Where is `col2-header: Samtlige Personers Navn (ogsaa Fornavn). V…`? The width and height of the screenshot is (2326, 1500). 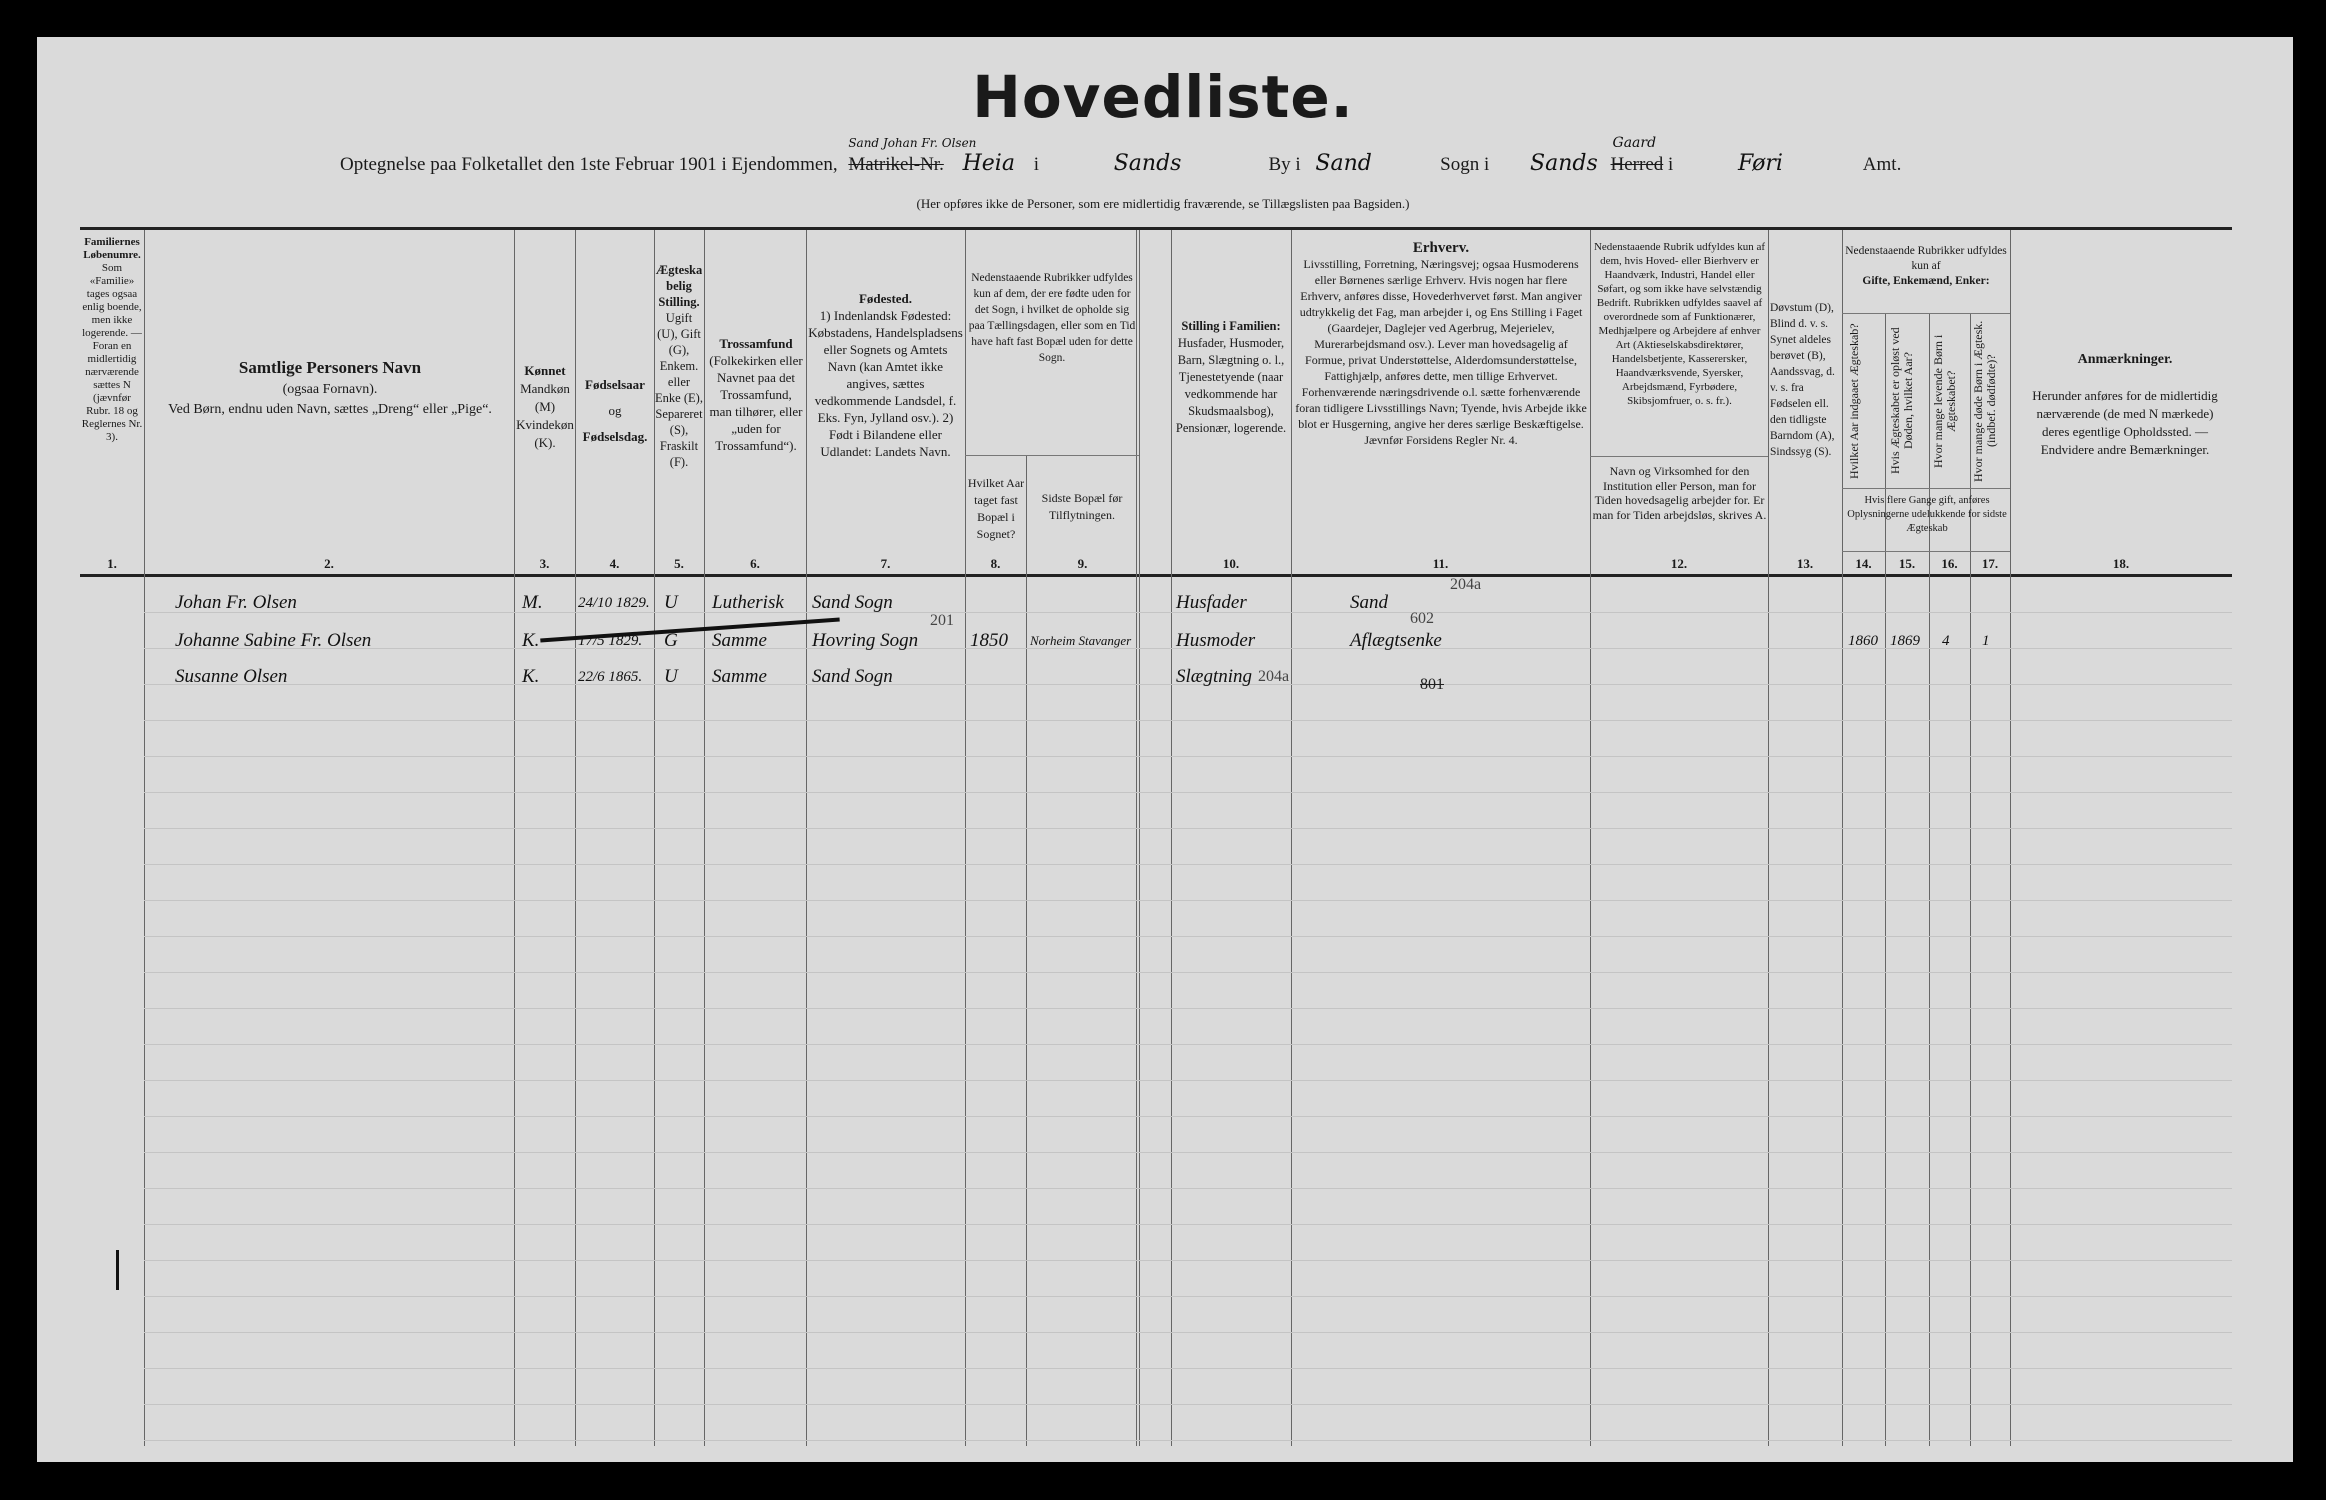 col2-header: Samtlige Personers Navn (ogsaa Fornavn). V… is located at coordinates (330, 389).